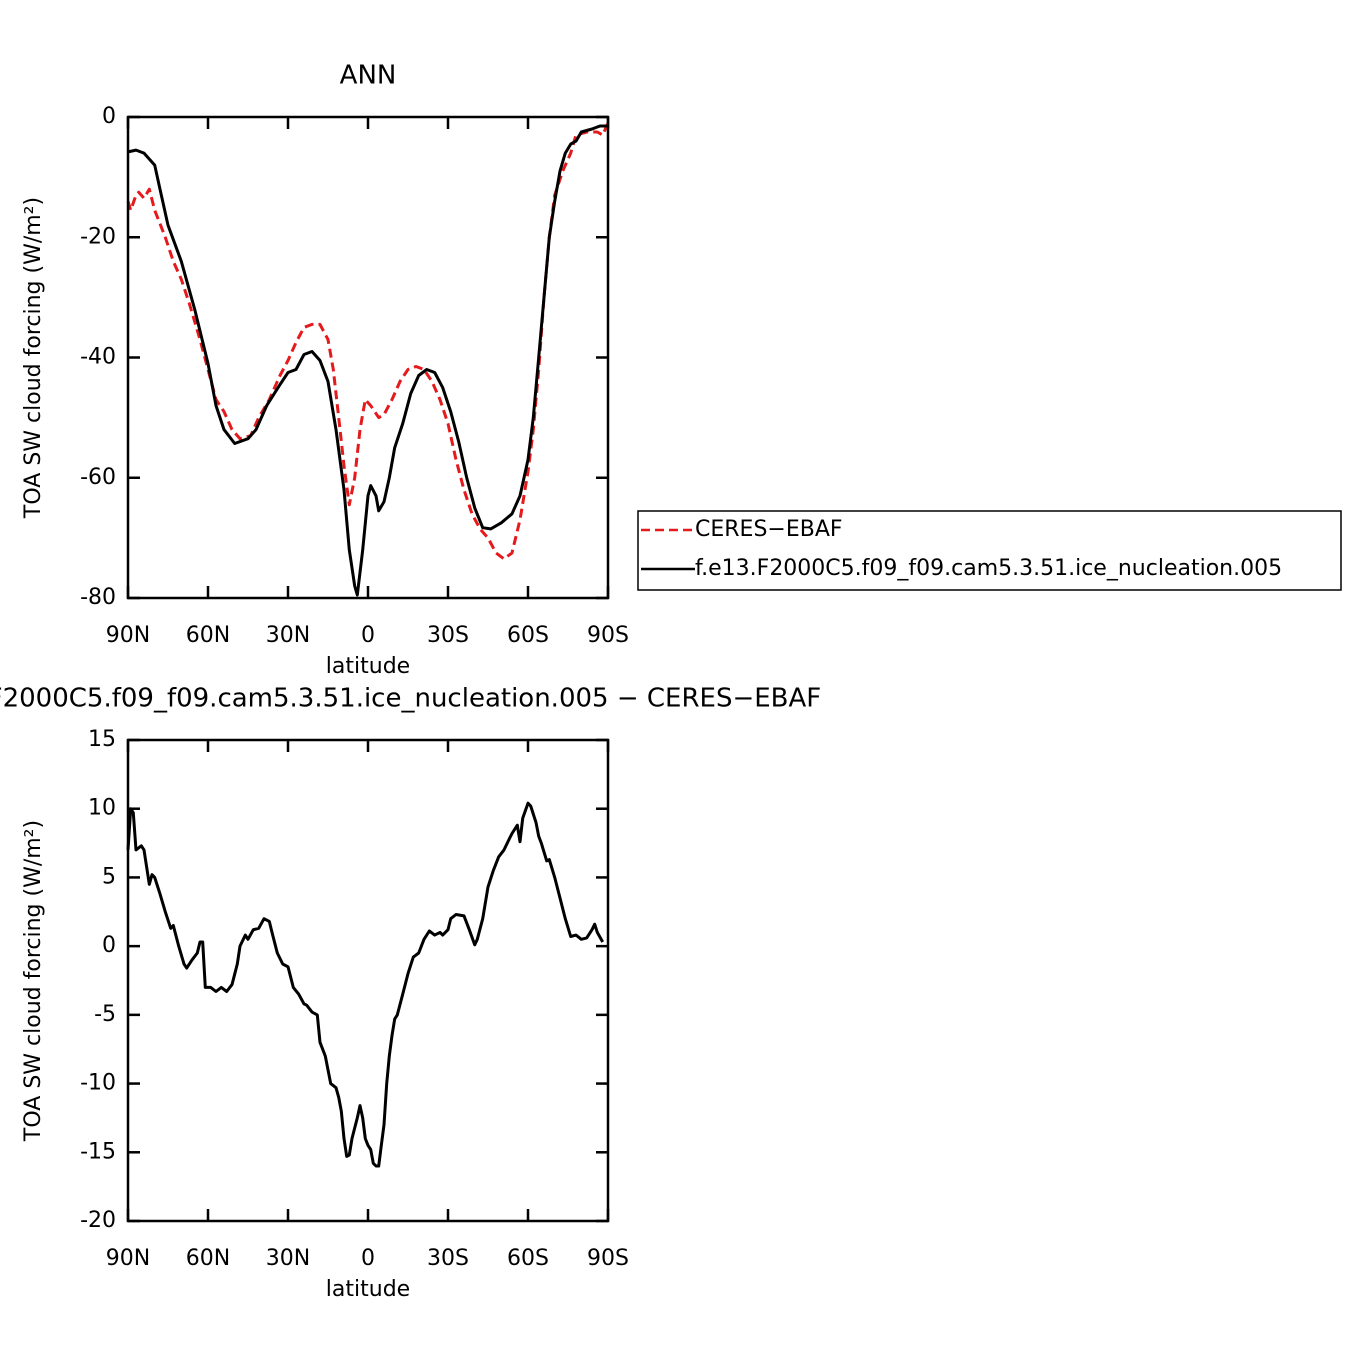 This screenshot has width=1360, height=1363. Describe the element at coordinates (102, 739) in the screenshot. I see `y-tick-label: 15` at that location.